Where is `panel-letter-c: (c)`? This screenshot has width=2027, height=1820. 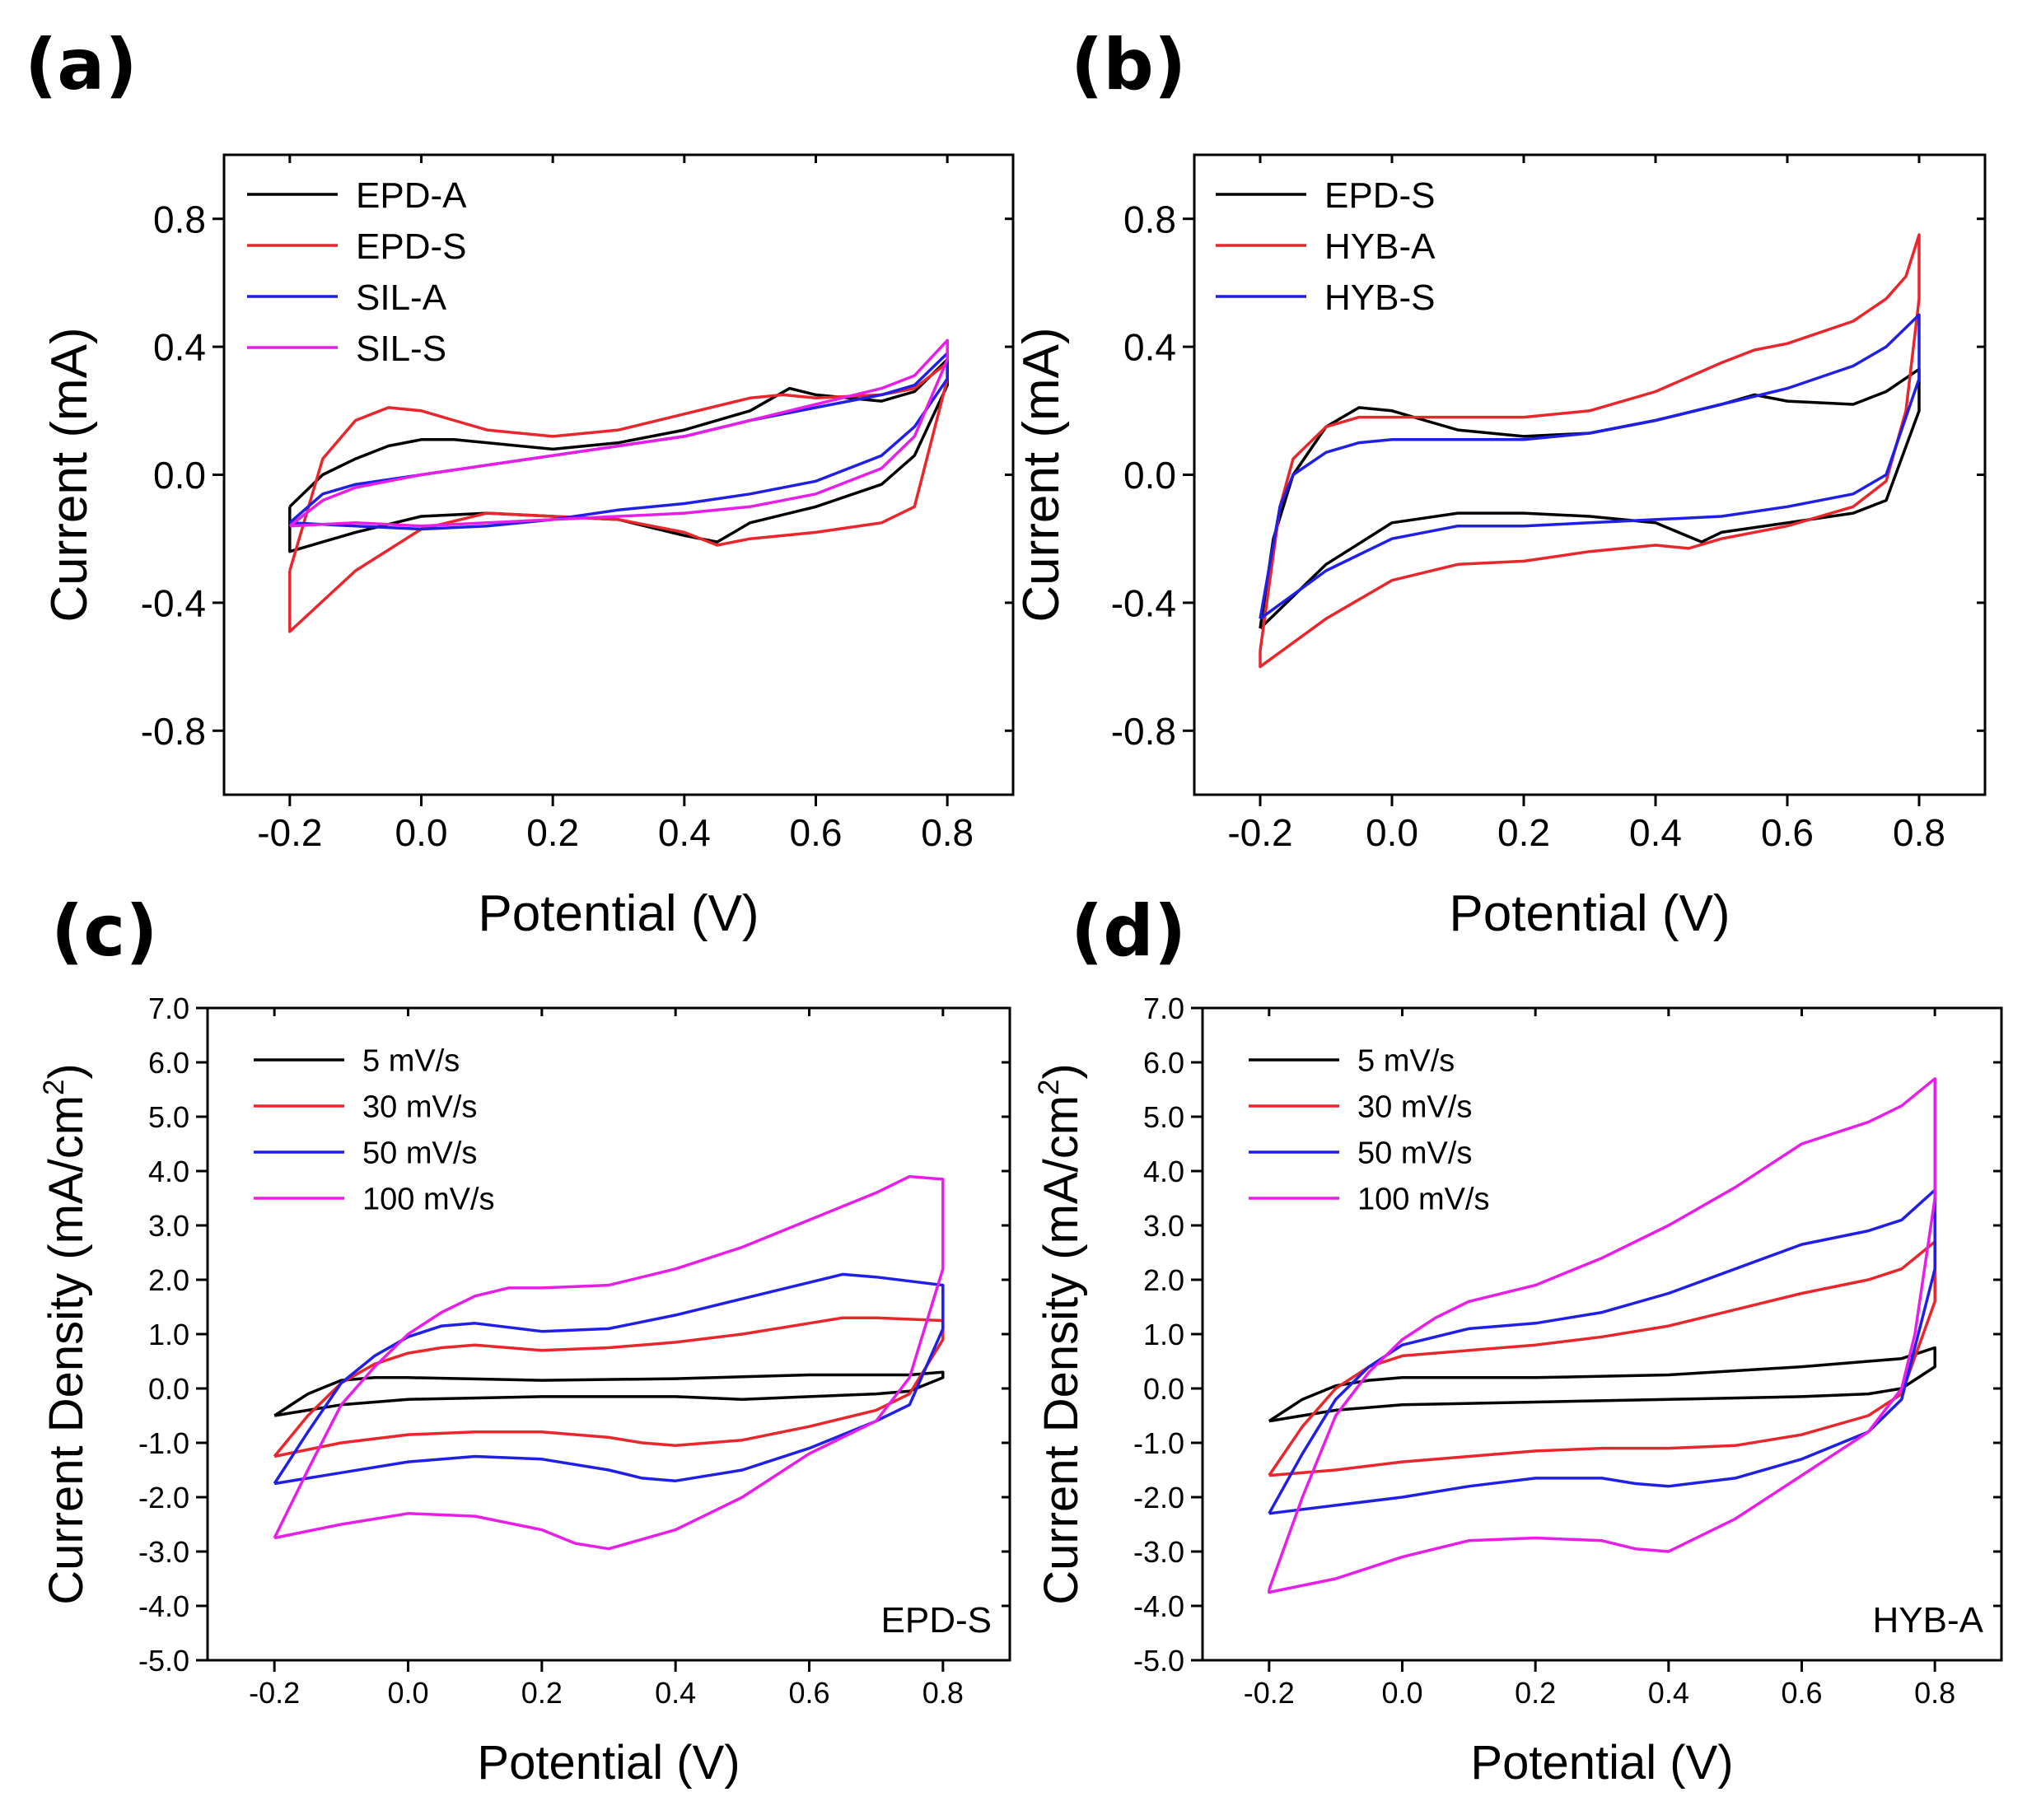 panel-letter-c: (c) is located at coordinates (104, 931).